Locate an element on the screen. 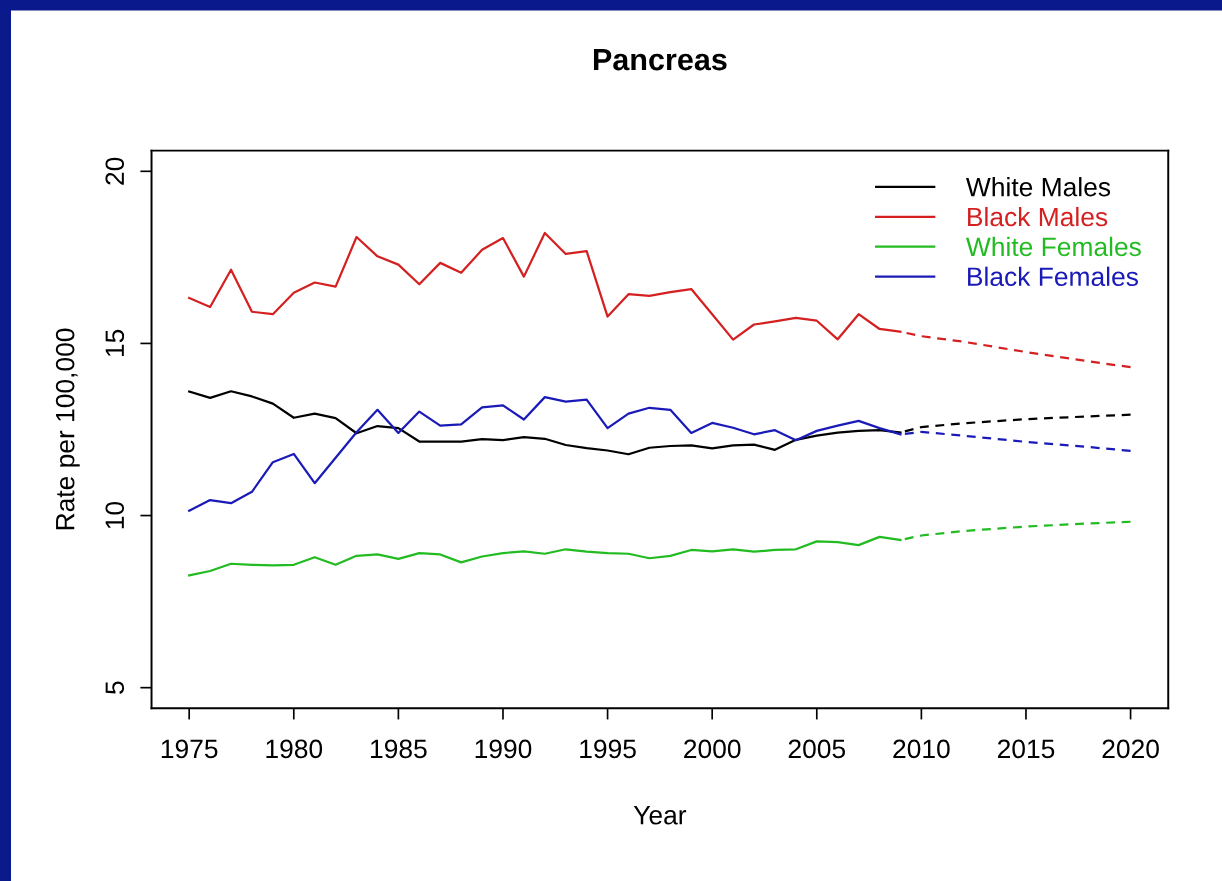  x-tick-label: 2005 is located at coordinates (817, 749).